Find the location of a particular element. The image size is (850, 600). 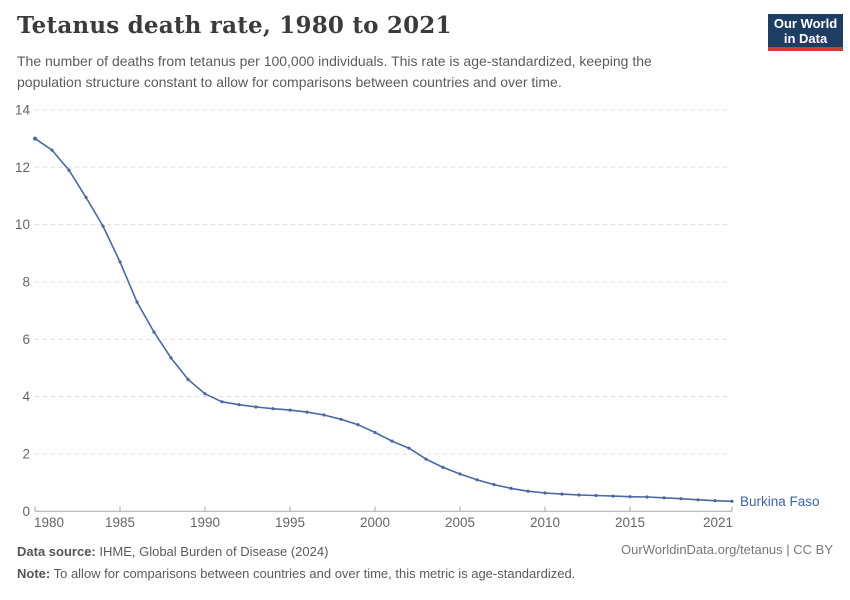

y-axis-tick-label: 14 is located at coordinates (23, 110).